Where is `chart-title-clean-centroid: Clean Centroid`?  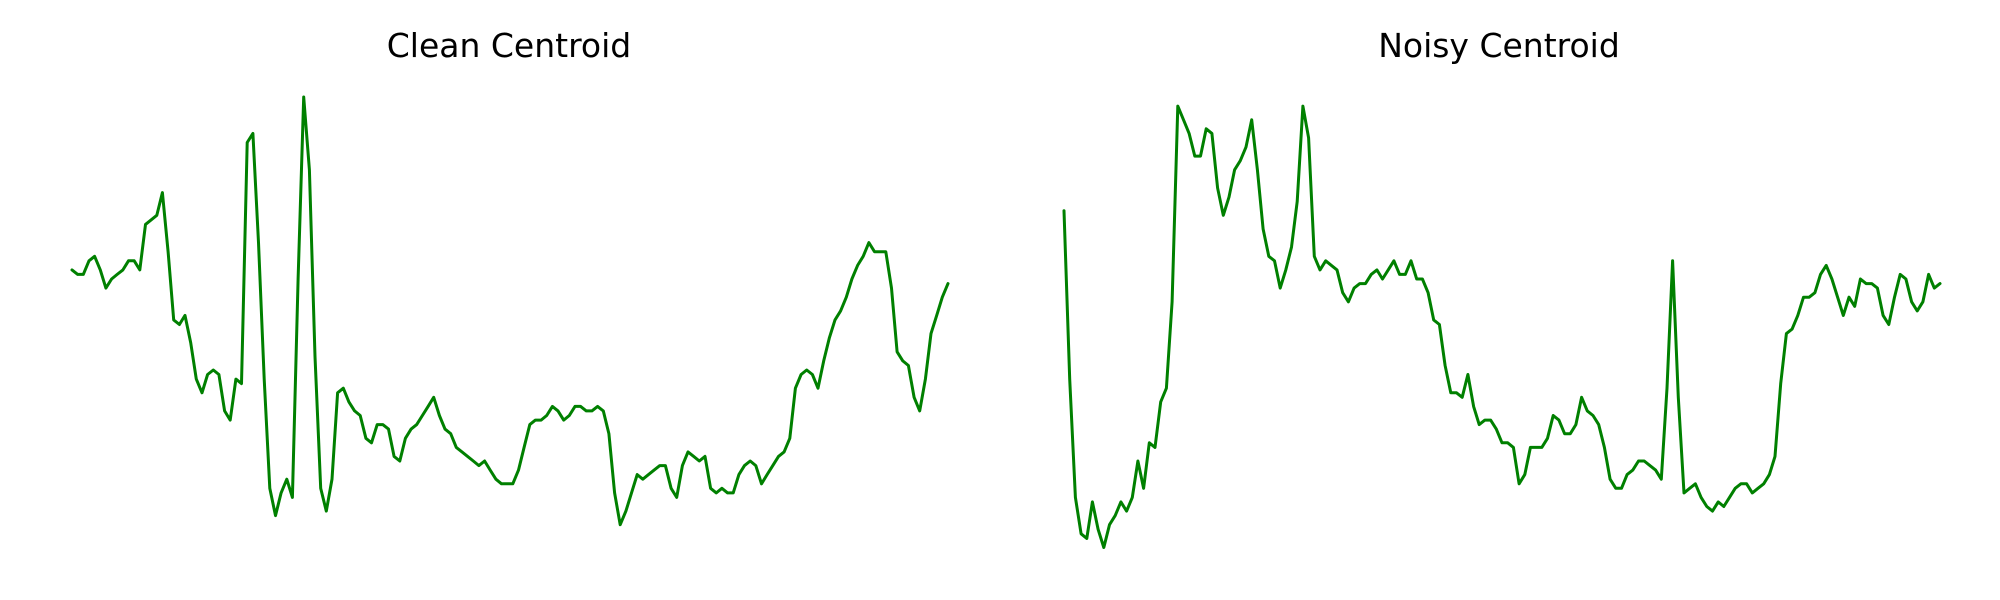
chart-title-clean-centroid: Clean Centroid is located at coordinates (509, 45).